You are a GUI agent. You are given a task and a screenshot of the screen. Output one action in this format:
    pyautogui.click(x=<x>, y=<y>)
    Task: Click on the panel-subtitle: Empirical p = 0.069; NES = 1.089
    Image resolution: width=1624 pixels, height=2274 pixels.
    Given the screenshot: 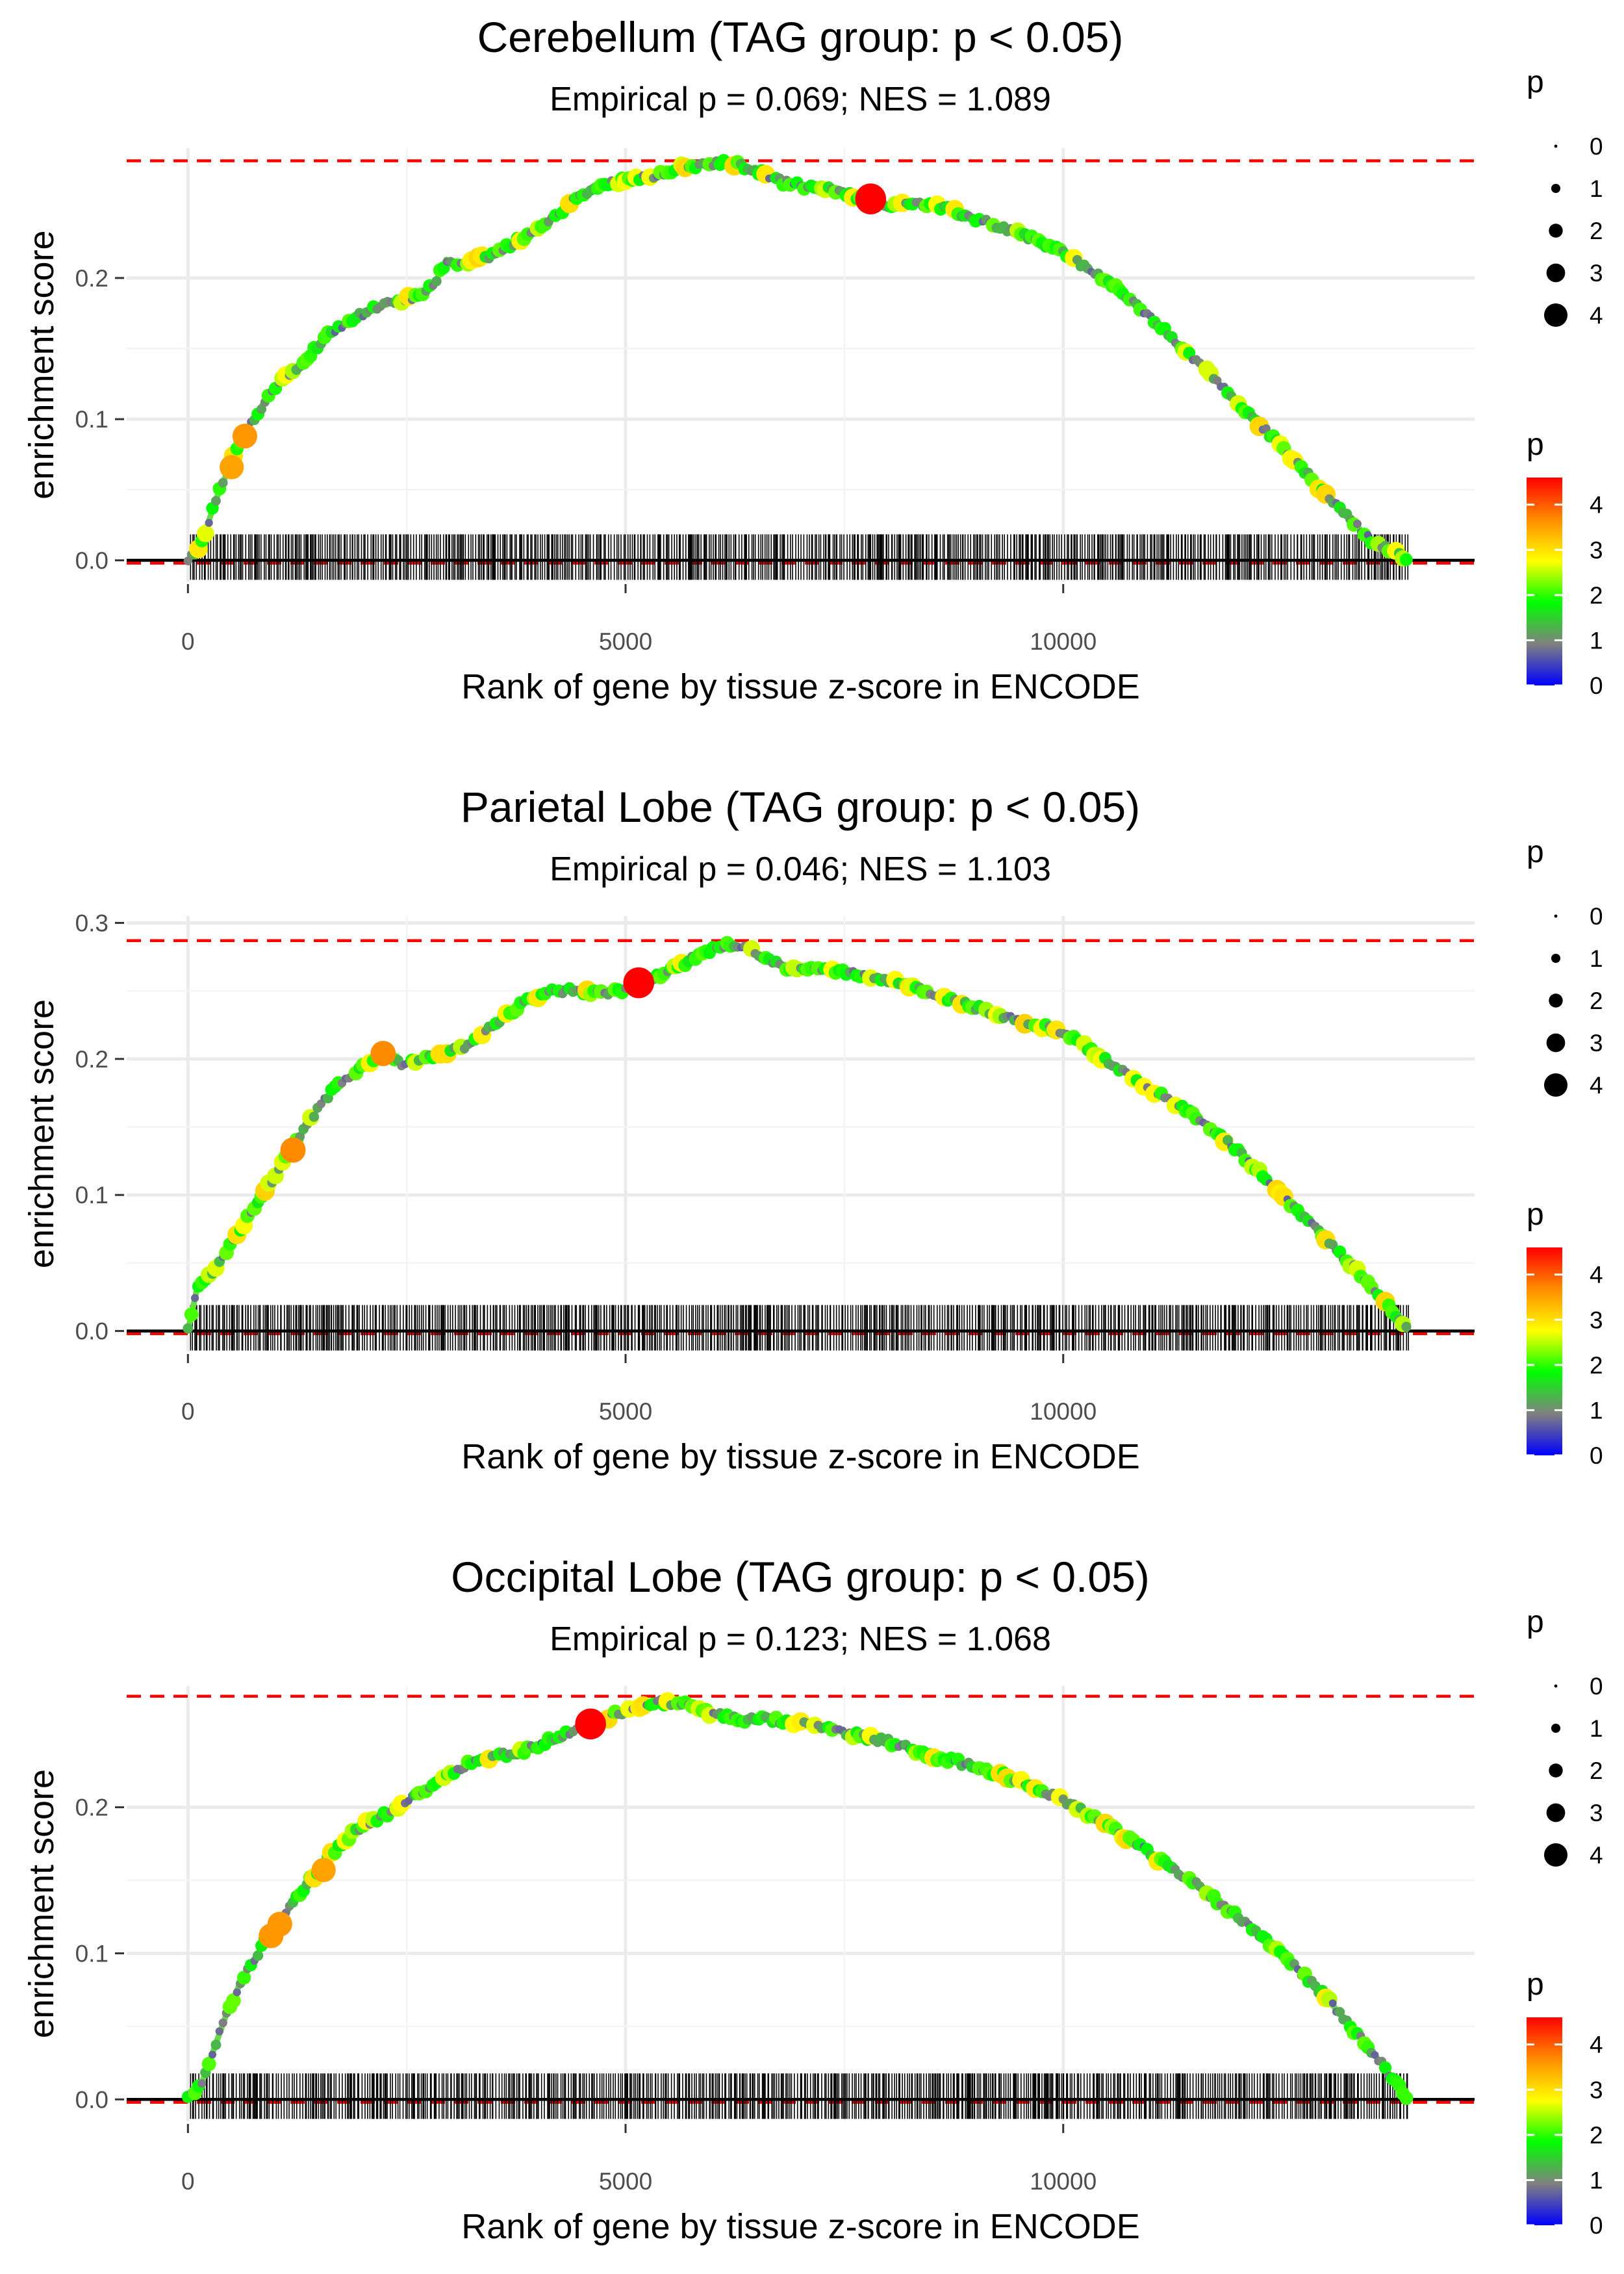 What is the action you would take?
    pyautogui.click(x=800, y=99)
    